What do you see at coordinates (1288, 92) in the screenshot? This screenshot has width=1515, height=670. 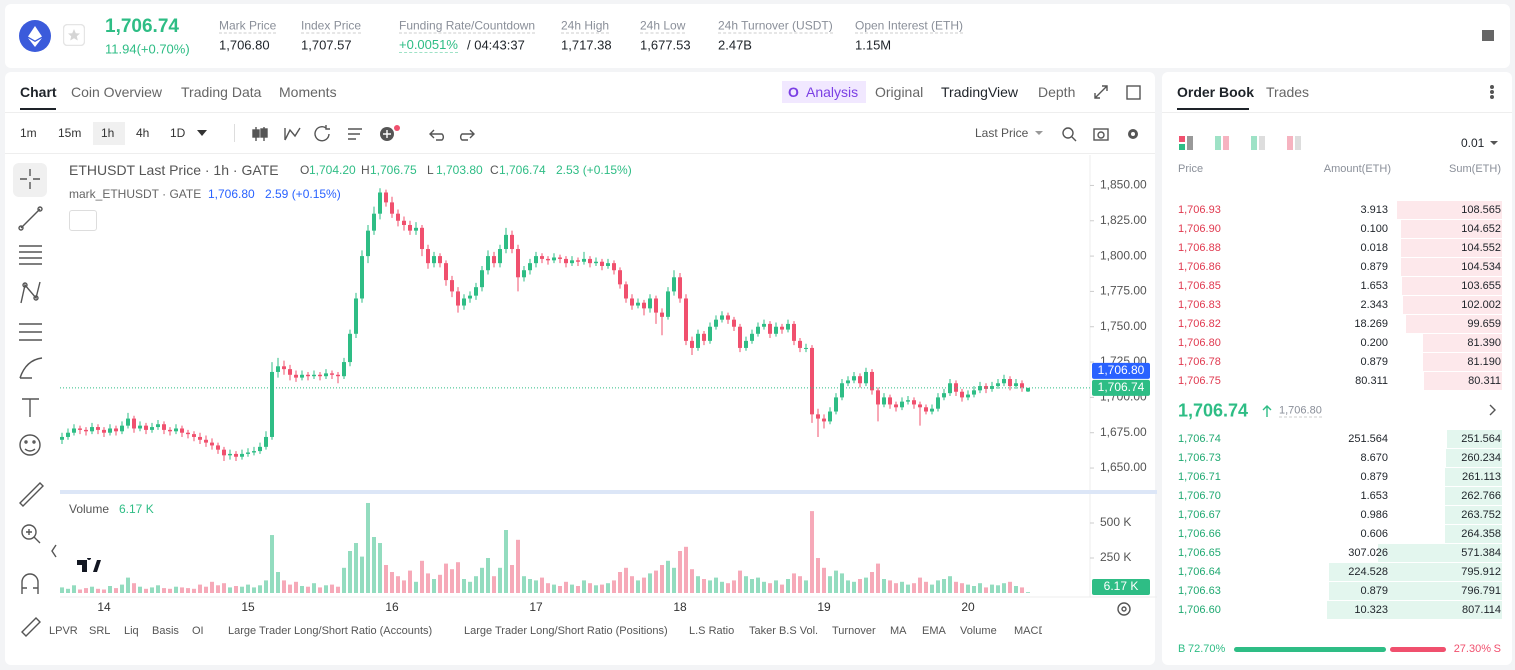 I see `book-tab: Trades` at bounding box center [1288, 92].